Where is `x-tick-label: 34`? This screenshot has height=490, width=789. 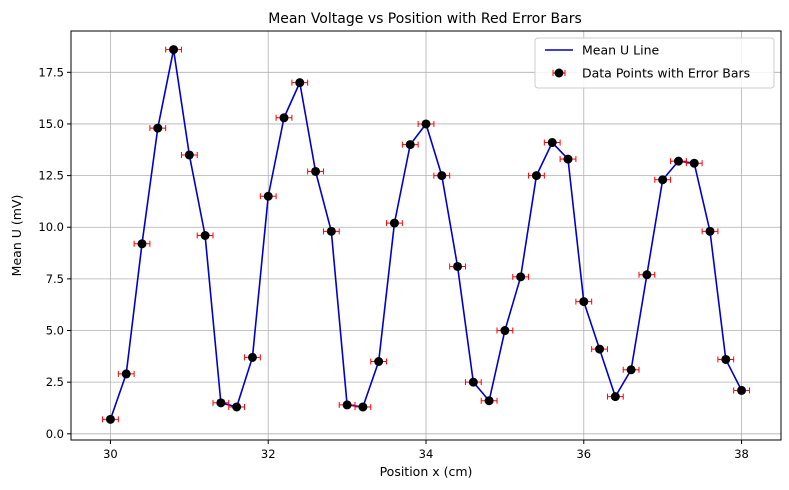
x-tick-label: 34 is located at coordinates (426, 454).